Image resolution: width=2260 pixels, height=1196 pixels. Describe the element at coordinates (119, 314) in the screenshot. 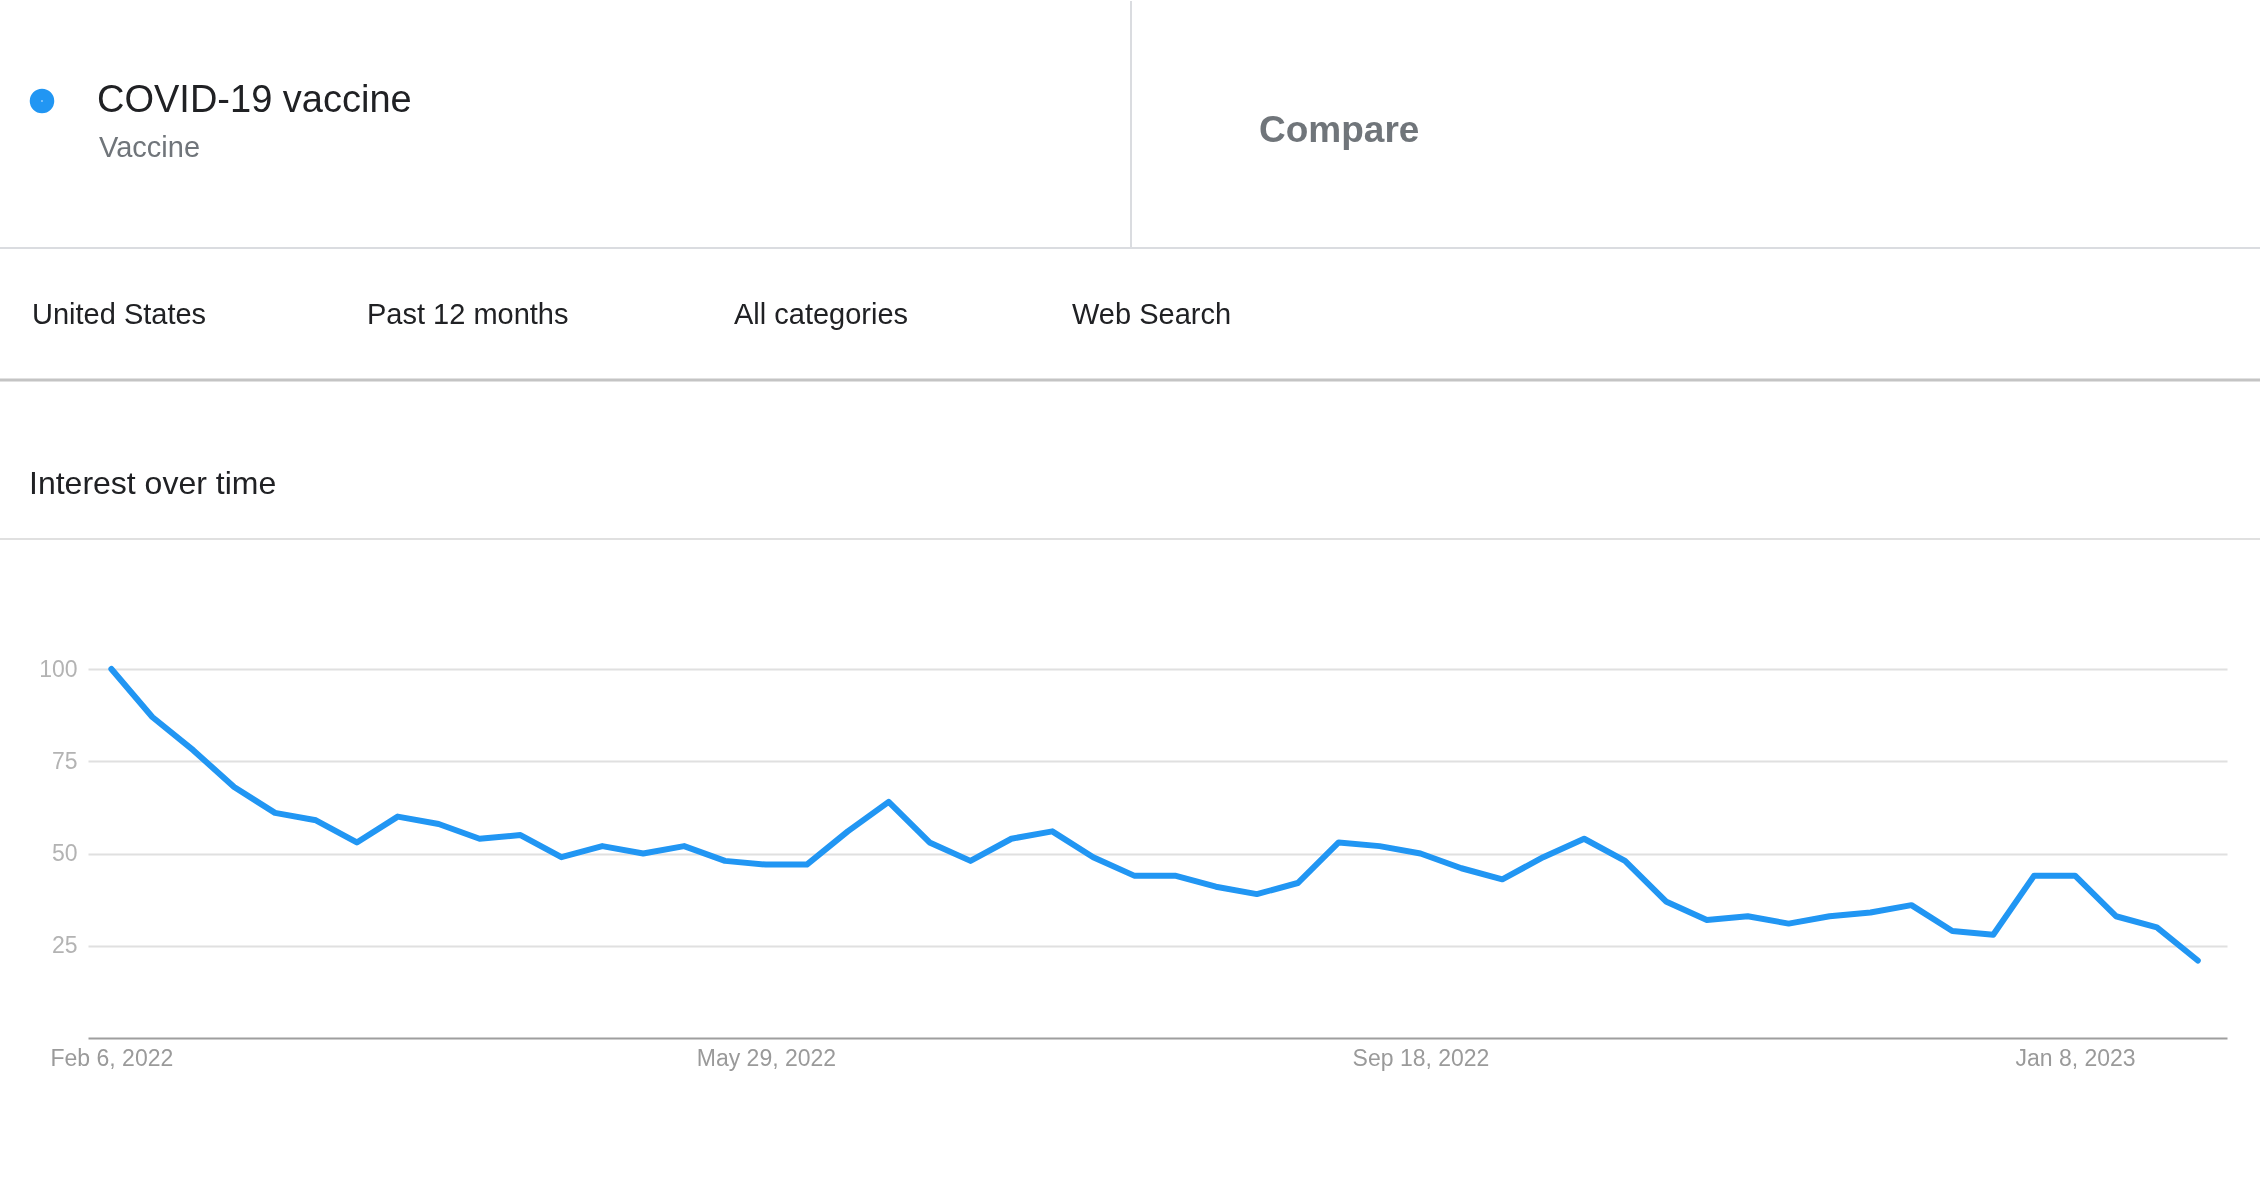

I see `text: United States` at that location.